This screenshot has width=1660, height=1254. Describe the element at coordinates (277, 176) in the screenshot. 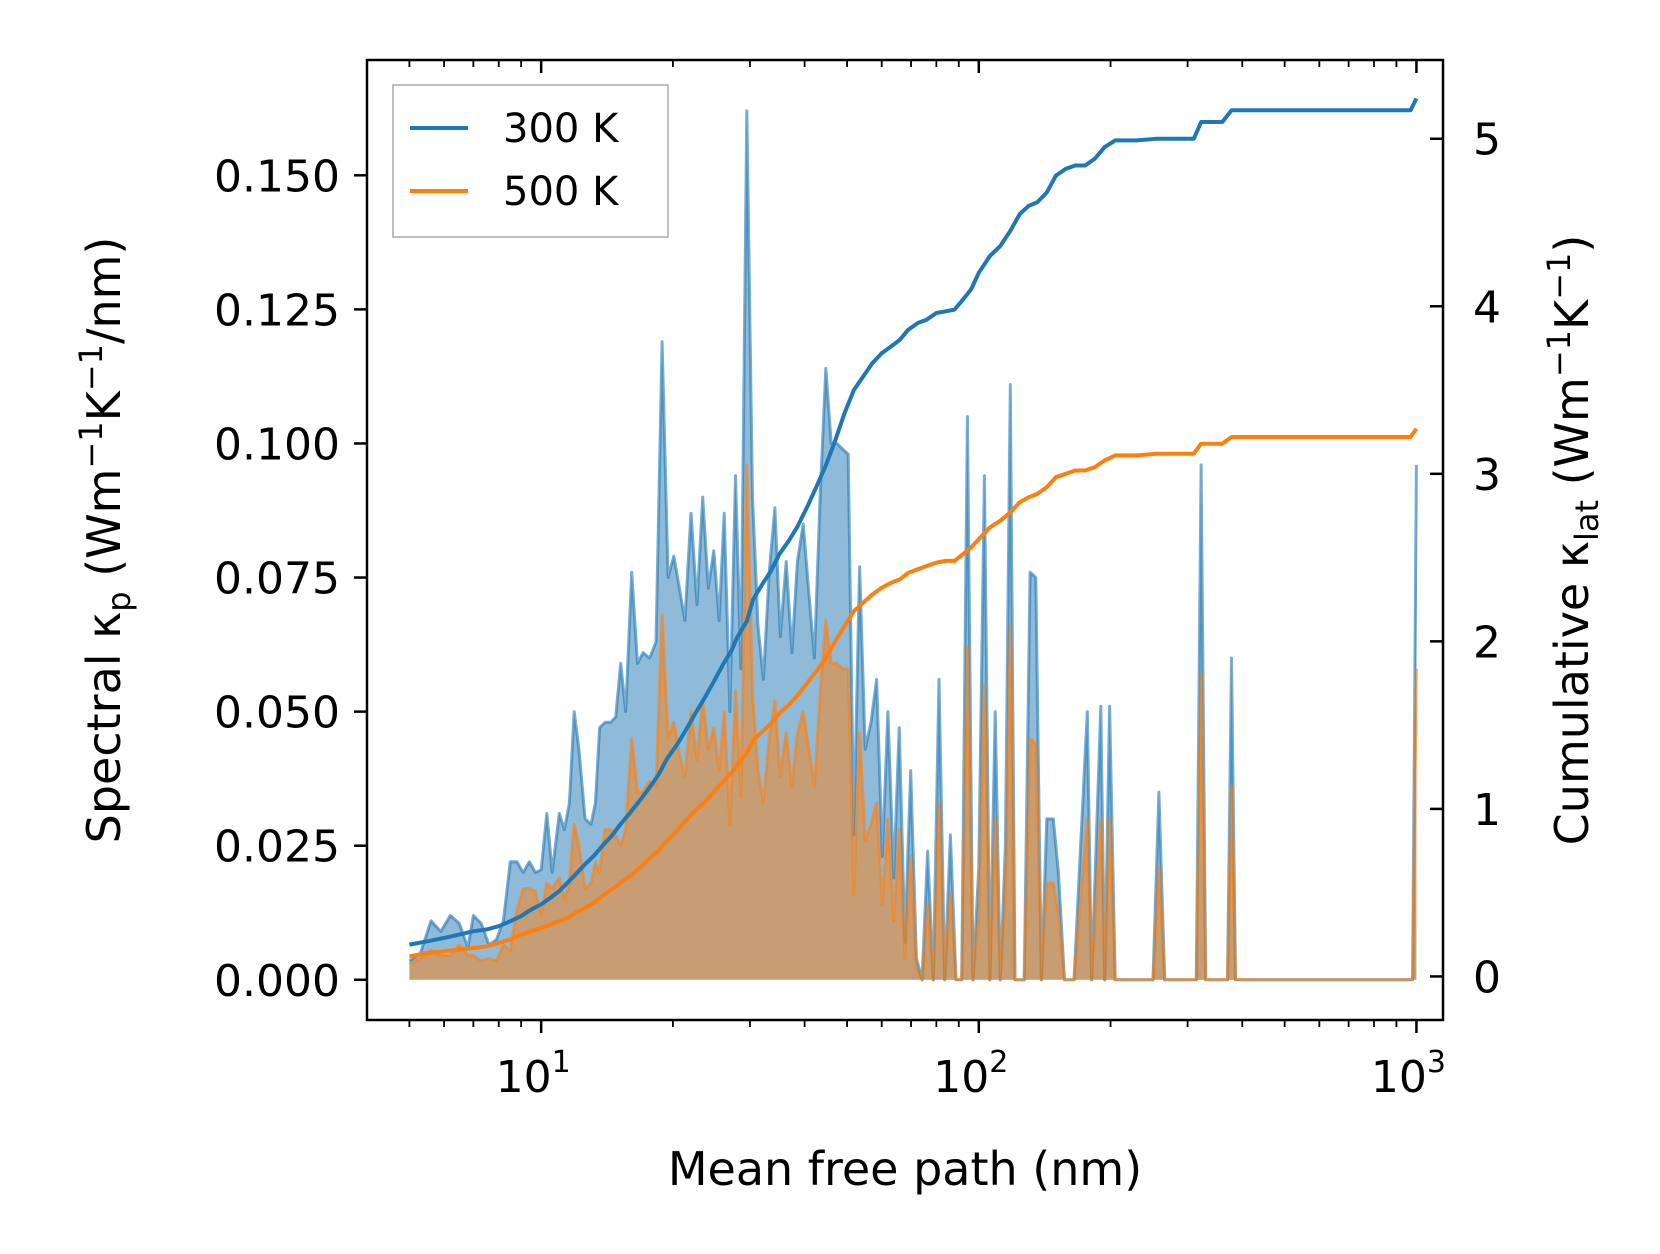

I see `y-left-tick-label: 0.150` at that location.